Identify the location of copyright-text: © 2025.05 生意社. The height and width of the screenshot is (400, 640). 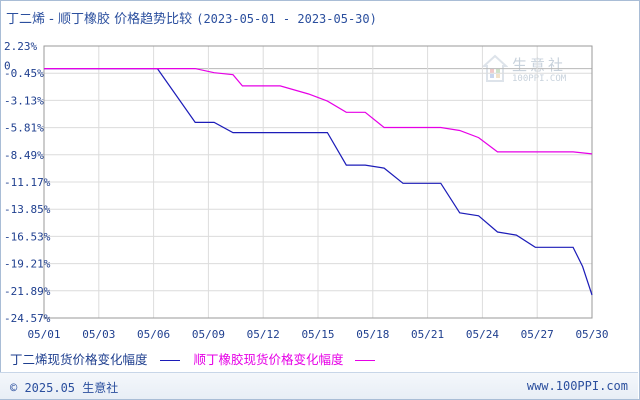
(64, 388).